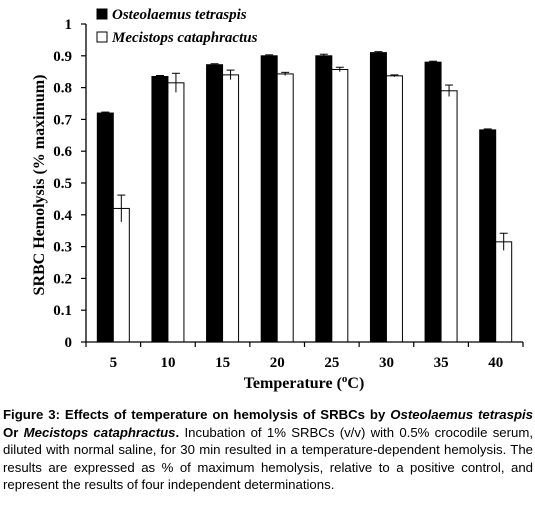 The image size is (535, 529). Describe the element at coordinates (39, 185) in the screenshot. I see `y-axis-title: SRBC Hemolysis (% maximum)` at that location.